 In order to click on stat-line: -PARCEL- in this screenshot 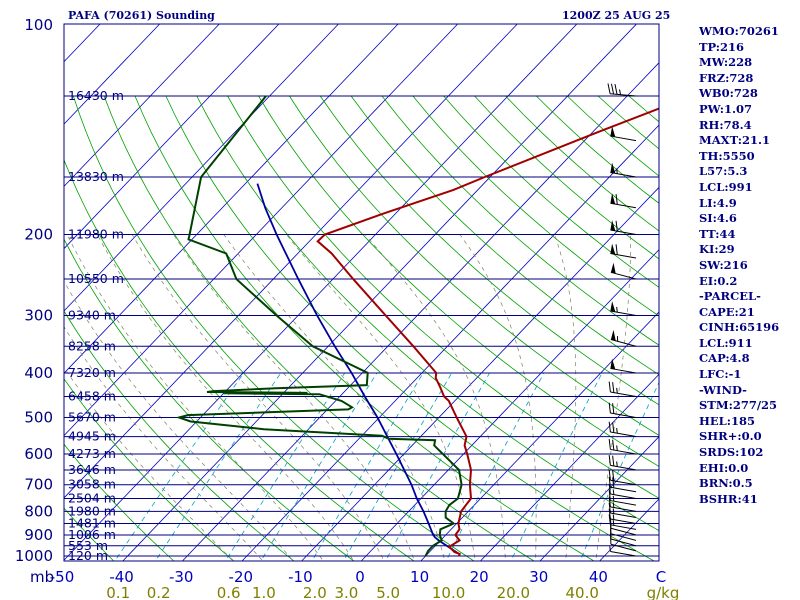, I will do `click(730, 296)`.